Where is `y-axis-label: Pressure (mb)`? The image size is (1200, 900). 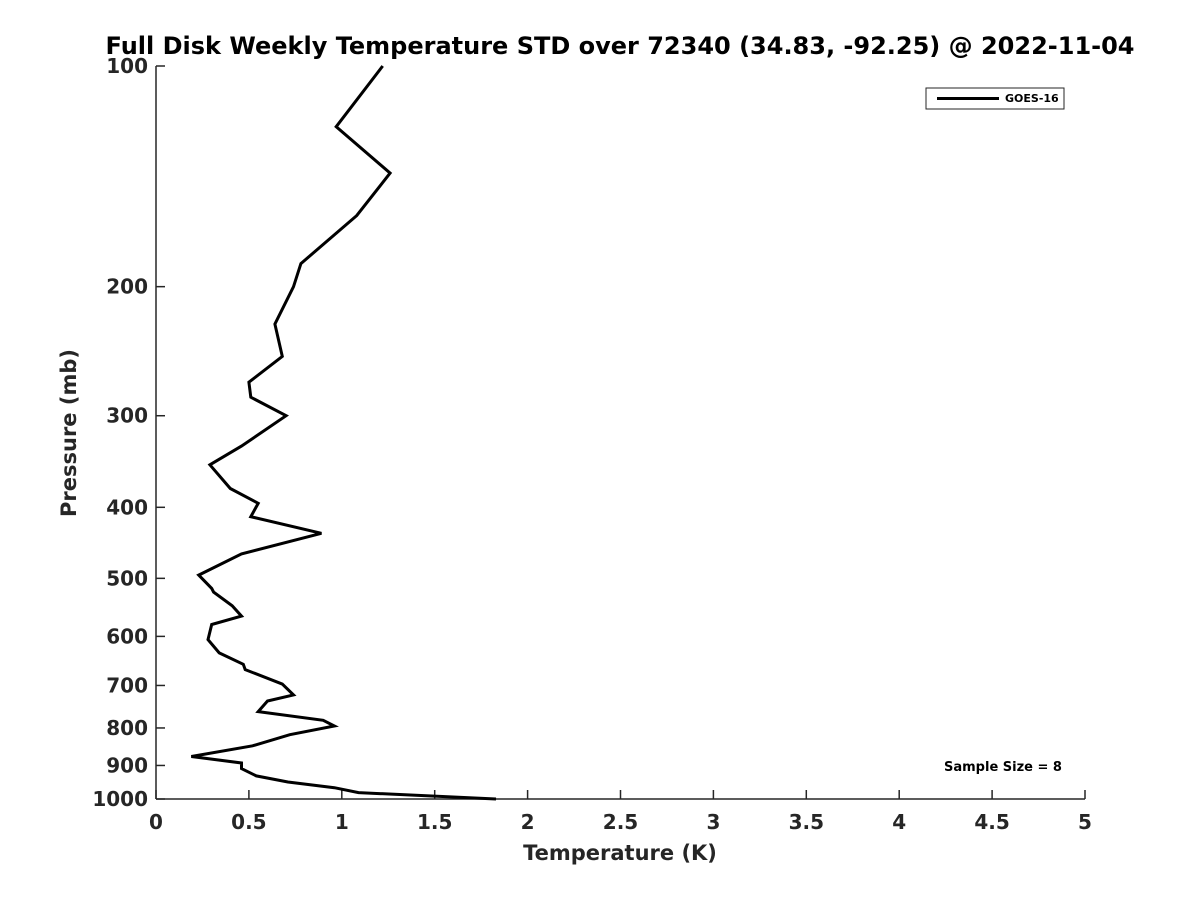 y-axis-label: Pressure (mb) is located at coordinates (69, 433).